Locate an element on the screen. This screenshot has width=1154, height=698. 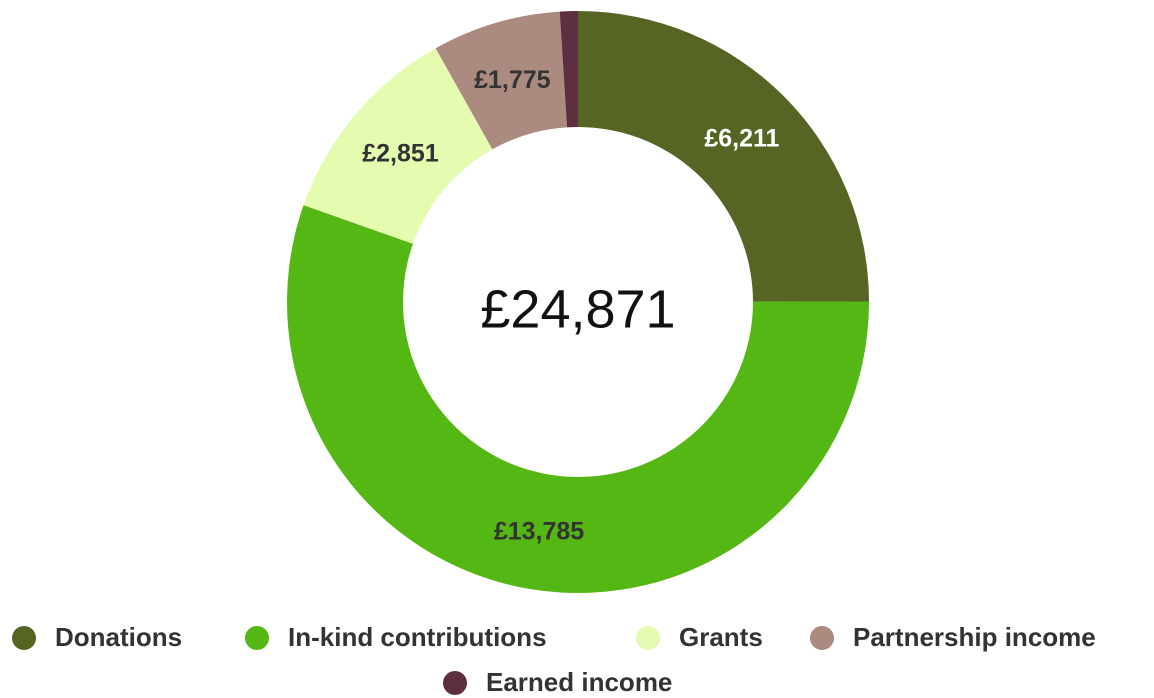
center-total: £24,871 is located at coordinates (577, 309).